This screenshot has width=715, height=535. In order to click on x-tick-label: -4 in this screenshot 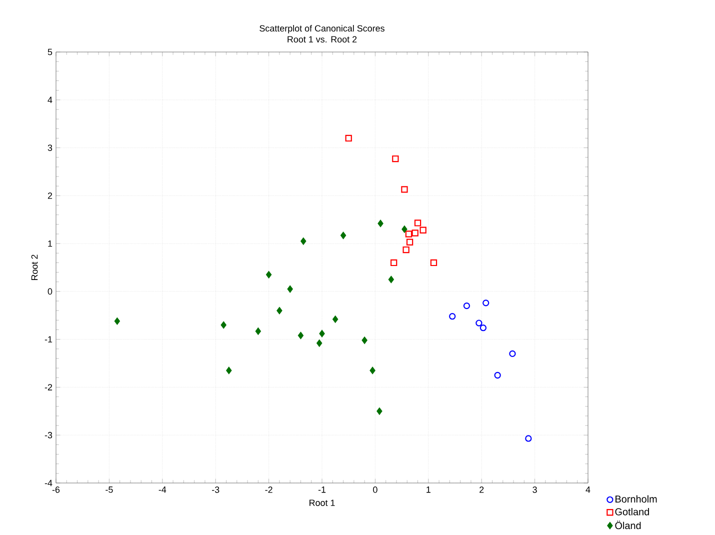, I will do `click(162, 489)`.